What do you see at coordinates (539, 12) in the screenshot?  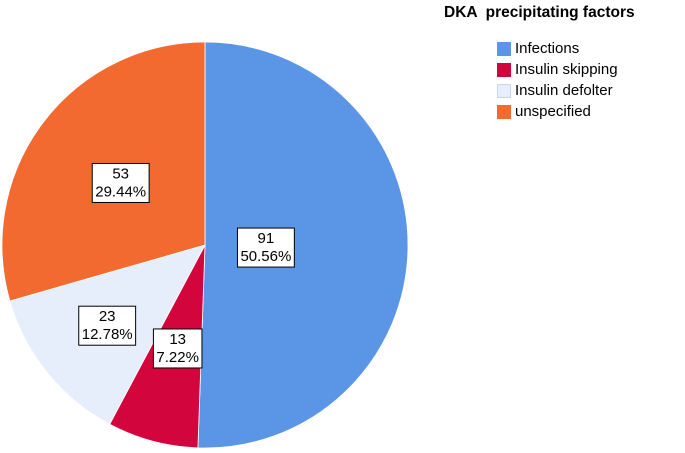 I see `legend-title: DKA precipitating factors` at bounding box center [539, 12].